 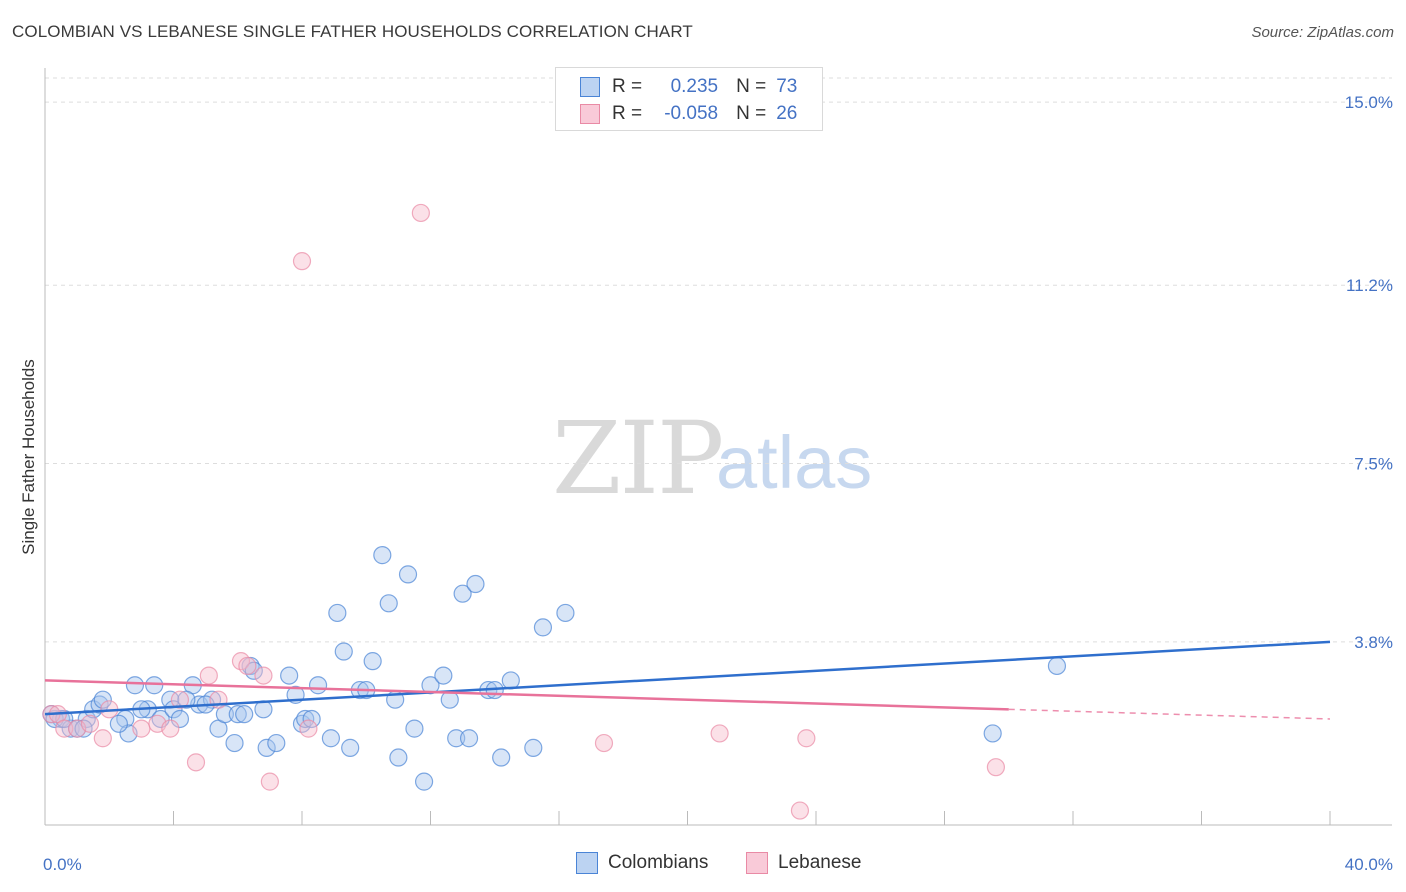 What do you see at coordinates (1369, 864) in the screenshot?
I see `x-tick-label: 40.0%` at bounding box center [1369, 864].